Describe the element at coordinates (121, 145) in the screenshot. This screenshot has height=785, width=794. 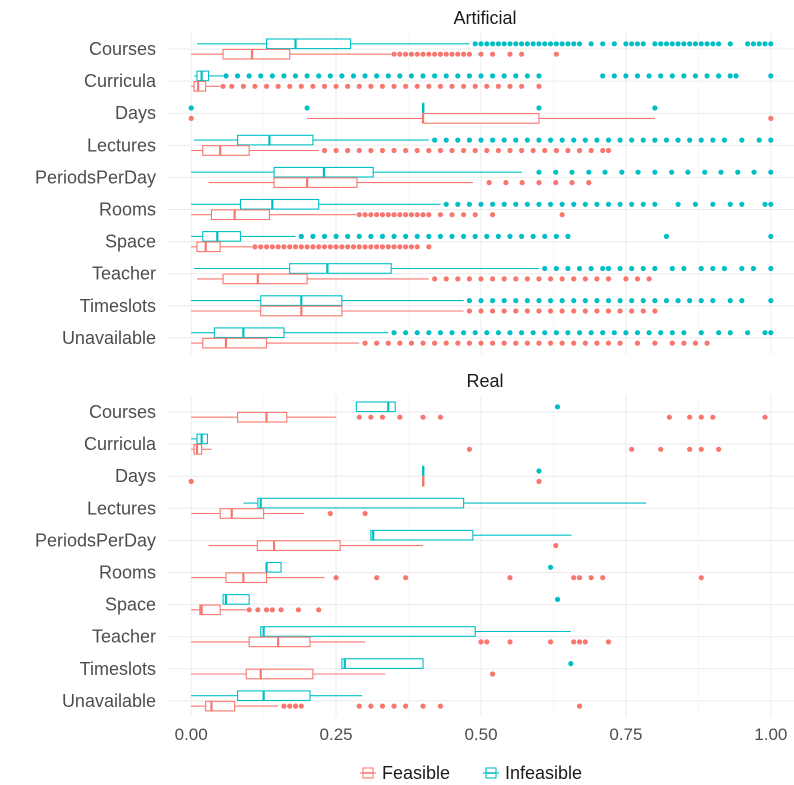
I see `category-label: Lectures` at that location.